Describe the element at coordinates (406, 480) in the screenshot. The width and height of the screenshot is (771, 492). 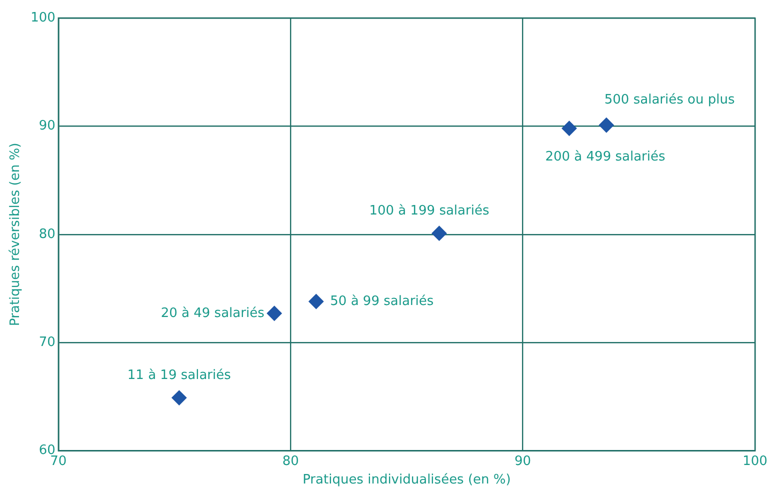
I see `x-axis-title: Pratiques individualisées (en %)` at that location.